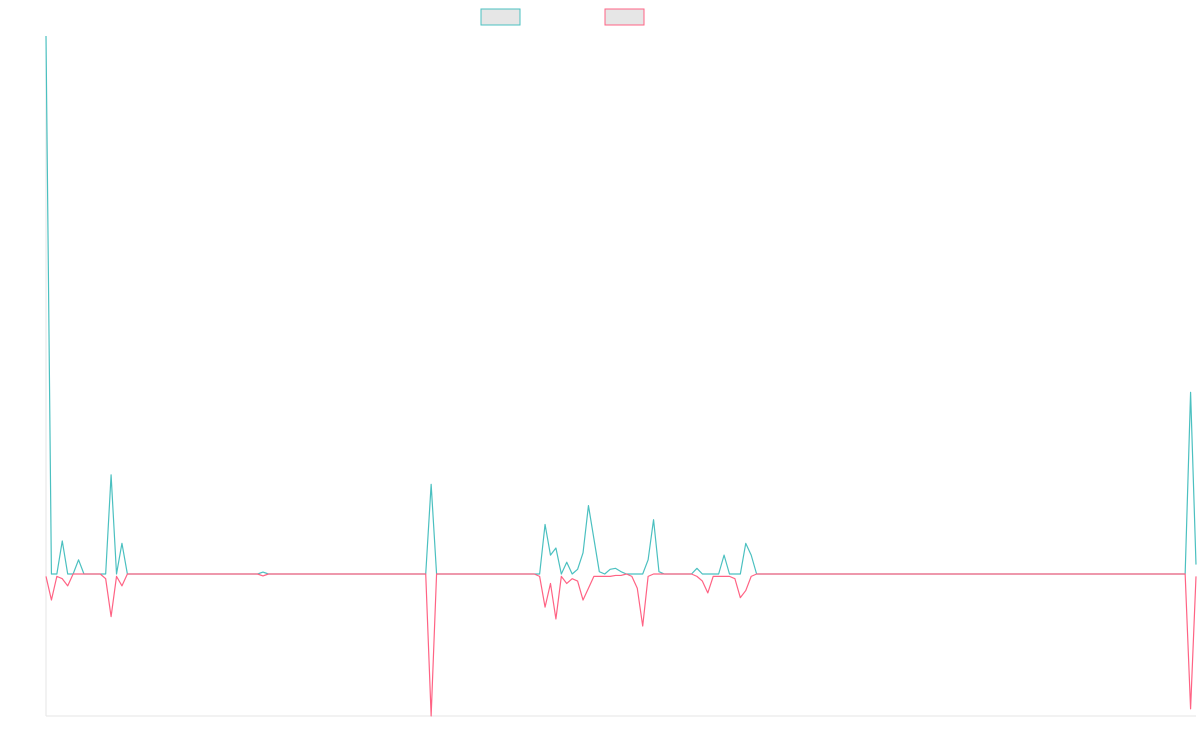  I want to click on legend, so click(562, 17).